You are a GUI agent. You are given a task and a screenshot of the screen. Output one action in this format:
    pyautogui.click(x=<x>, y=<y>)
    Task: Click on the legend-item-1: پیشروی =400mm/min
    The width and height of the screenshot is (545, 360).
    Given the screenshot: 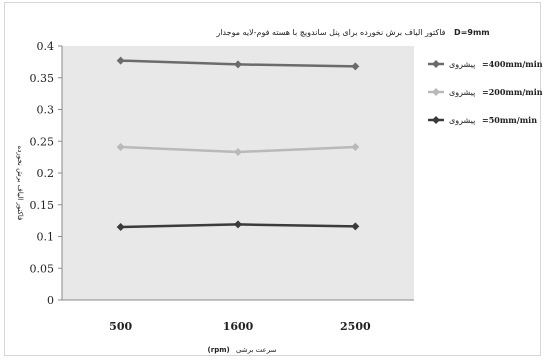 What is the action you would take?
    pyautogui.click(x=485, y=64)
    